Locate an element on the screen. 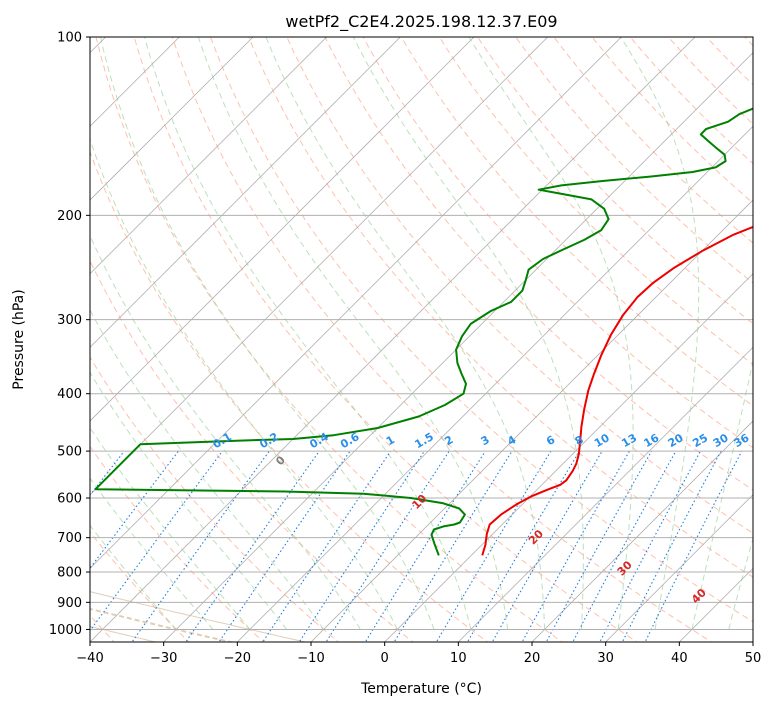  y-tick-label: 400 is located at coordinates (69, 394).